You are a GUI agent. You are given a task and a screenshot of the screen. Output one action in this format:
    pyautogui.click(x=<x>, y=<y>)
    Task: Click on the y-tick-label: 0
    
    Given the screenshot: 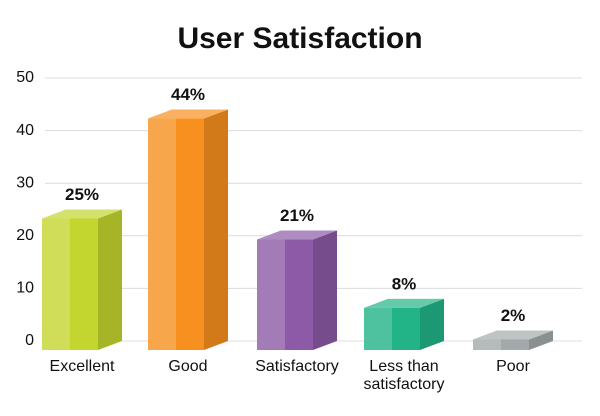 What is the action you would take?
    pyautogui.click(x=29, y=340)
    